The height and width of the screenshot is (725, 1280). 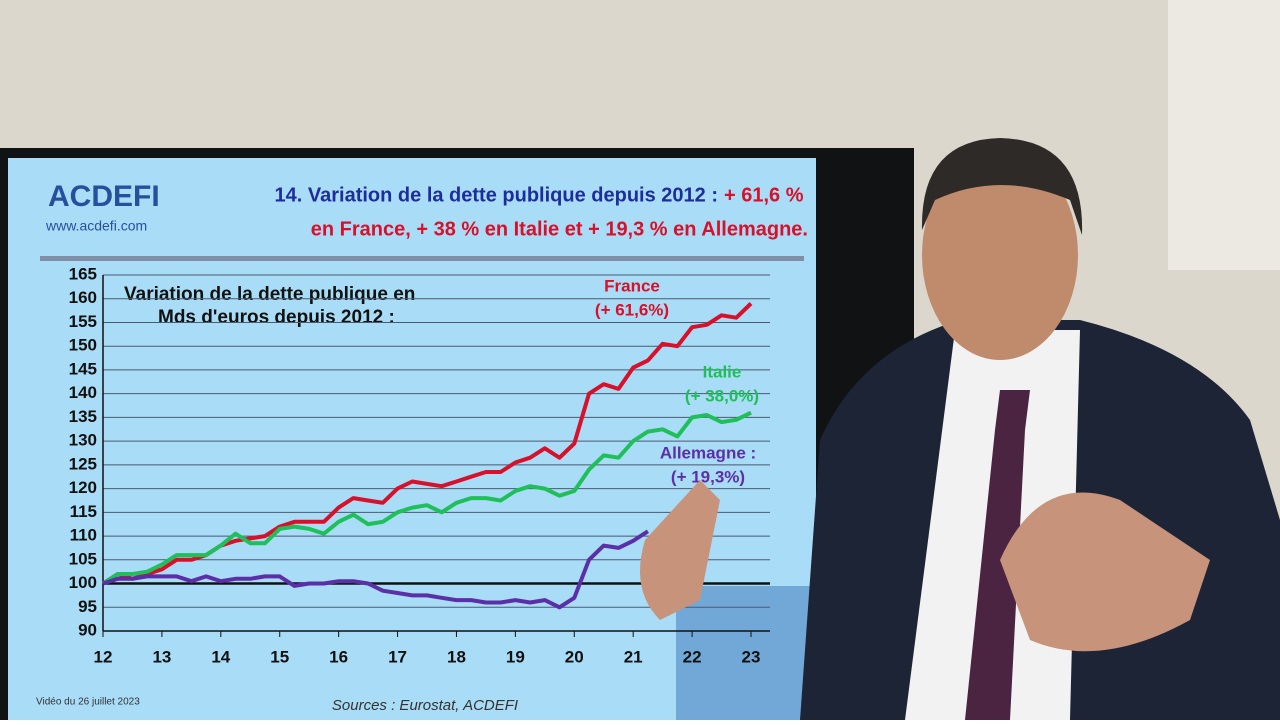 I want to click on tie, so click(x=997, y=555).